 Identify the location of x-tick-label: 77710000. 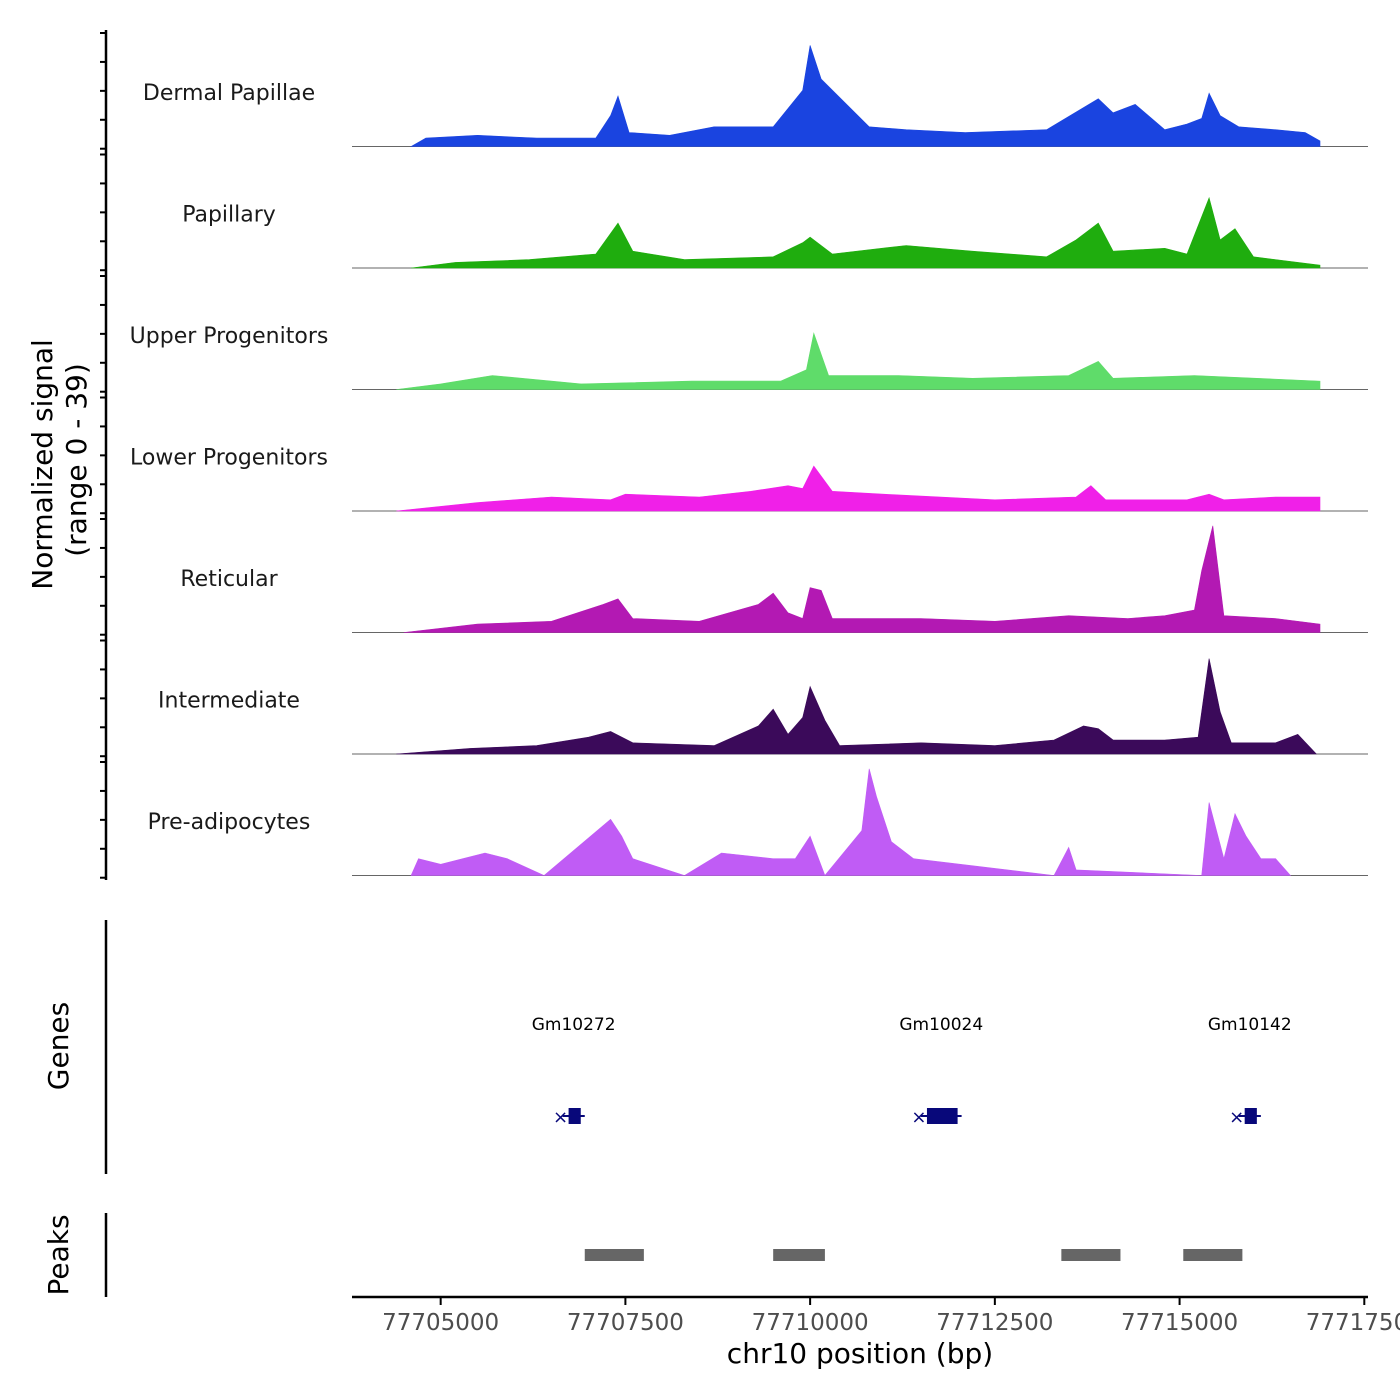
(810, 1323).